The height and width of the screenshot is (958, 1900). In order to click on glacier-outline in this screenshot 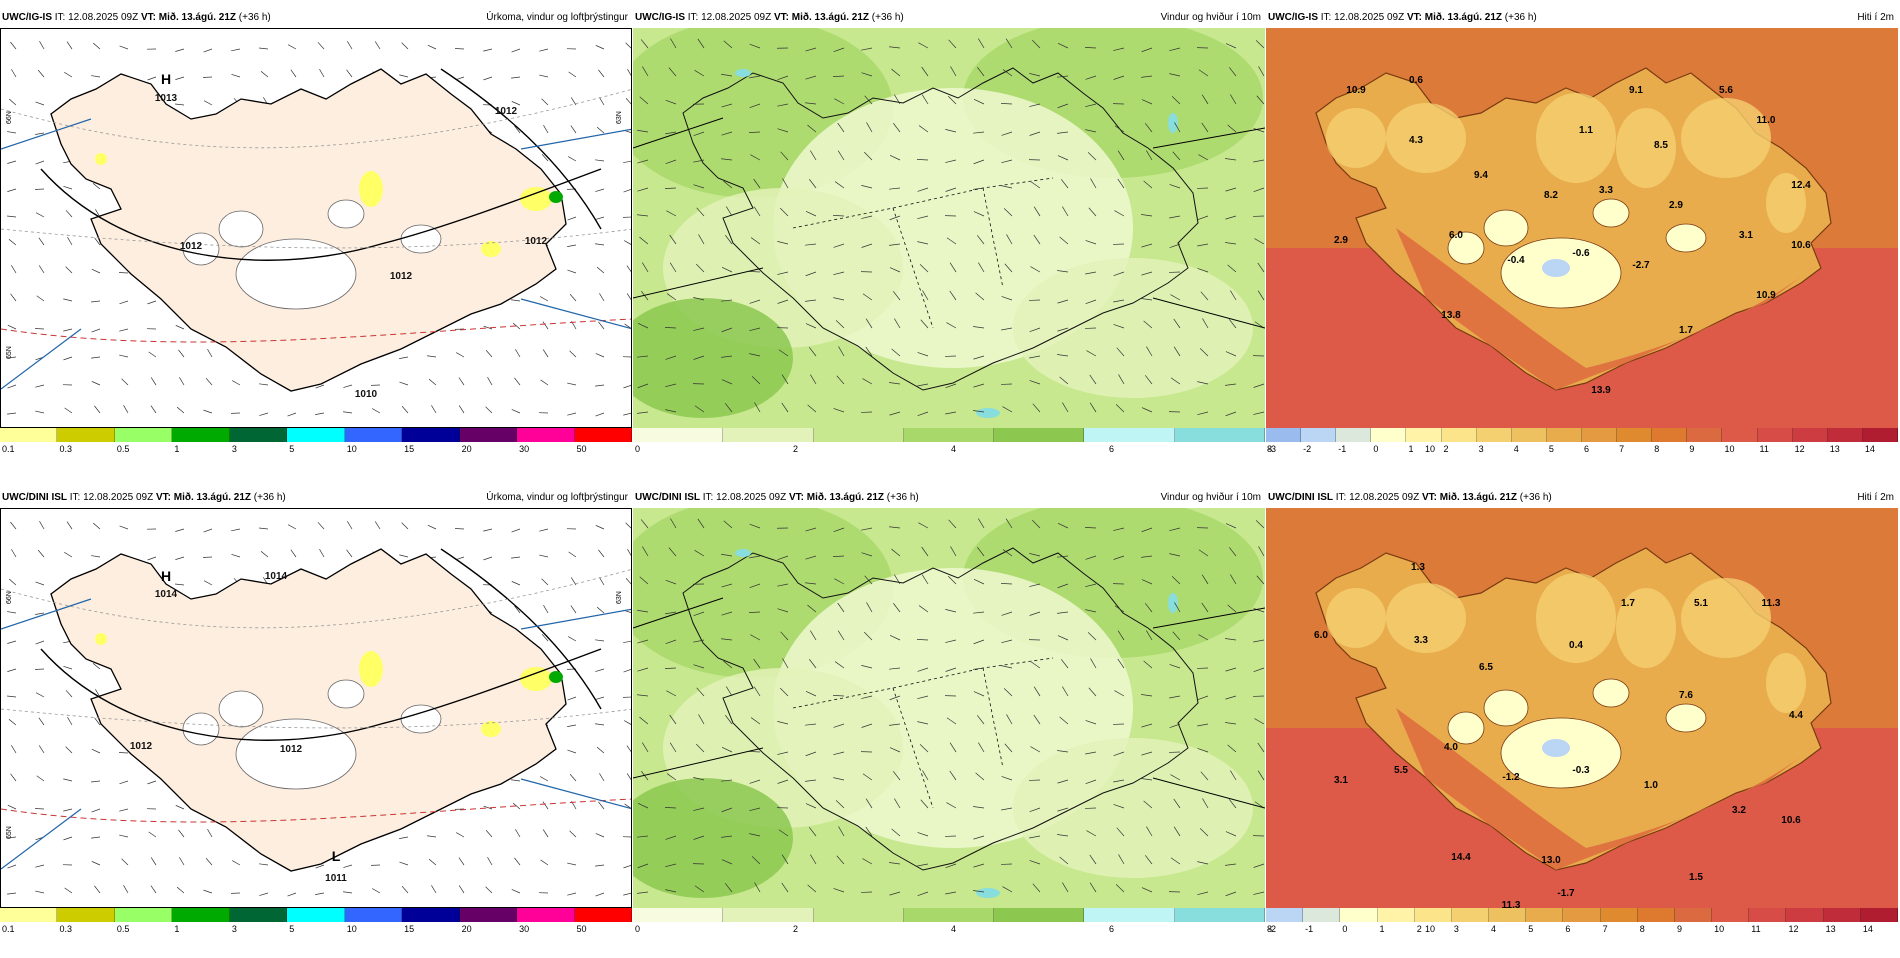, I will do `click(241, 229)`.